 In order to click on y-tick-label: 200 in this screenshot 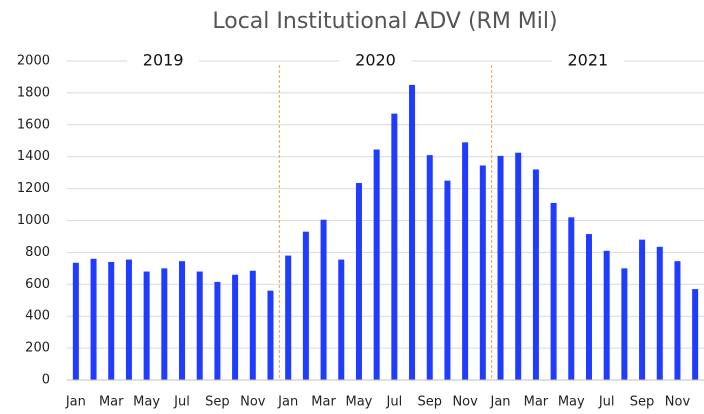, I will do `click(37, 348)`.